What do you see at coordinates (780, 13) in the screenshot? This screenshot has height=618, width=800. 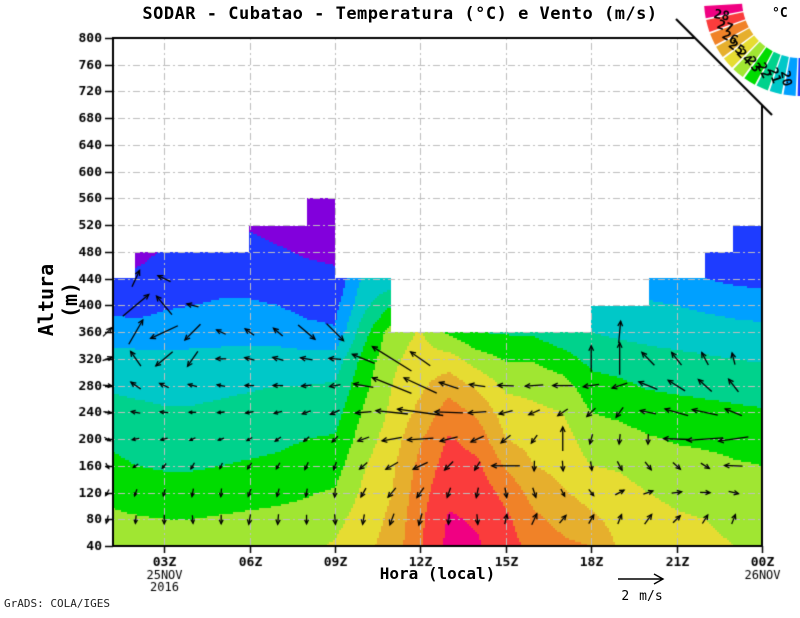 I see `legend-unit-label: °C` at bounding box center [780, 13].